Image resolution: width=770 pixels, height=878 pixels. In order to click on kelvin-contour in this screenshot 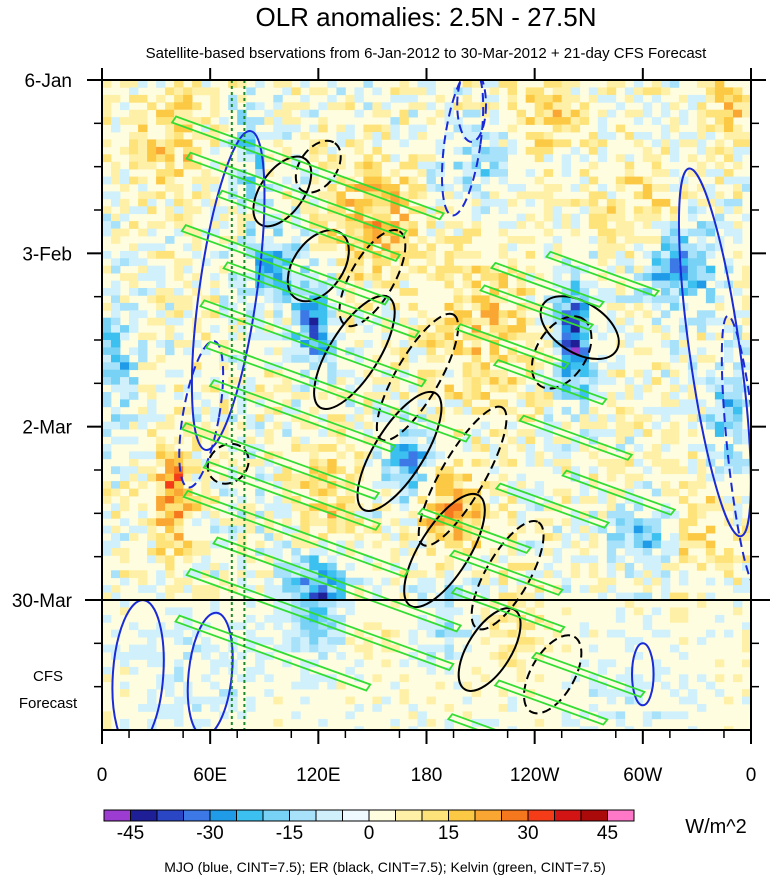, I will do `click(296, 194)`.